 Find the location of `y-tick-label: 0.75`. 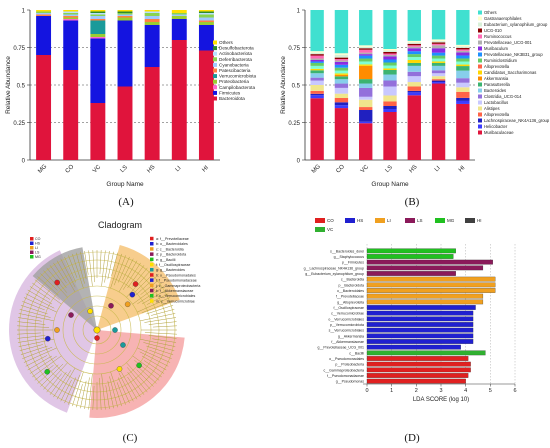

y-tick-label: 0.75 is located at coordinates (294, 49).